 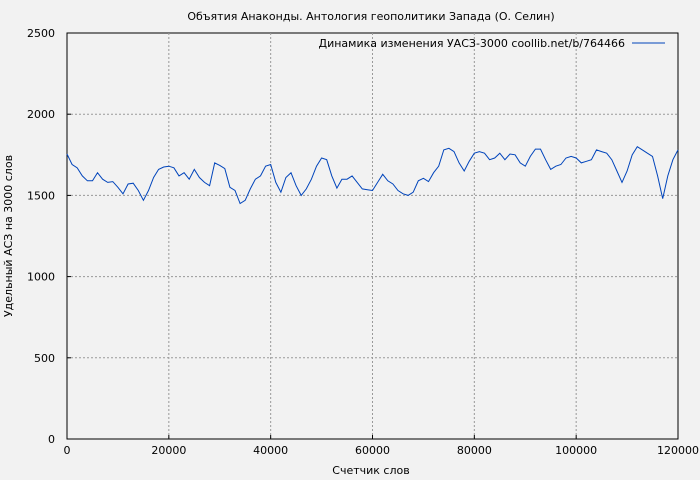 I want to click on x-axis-ticks: 0 20000 40000 60000 80000 100000 120000, so click(x=381, y=446).